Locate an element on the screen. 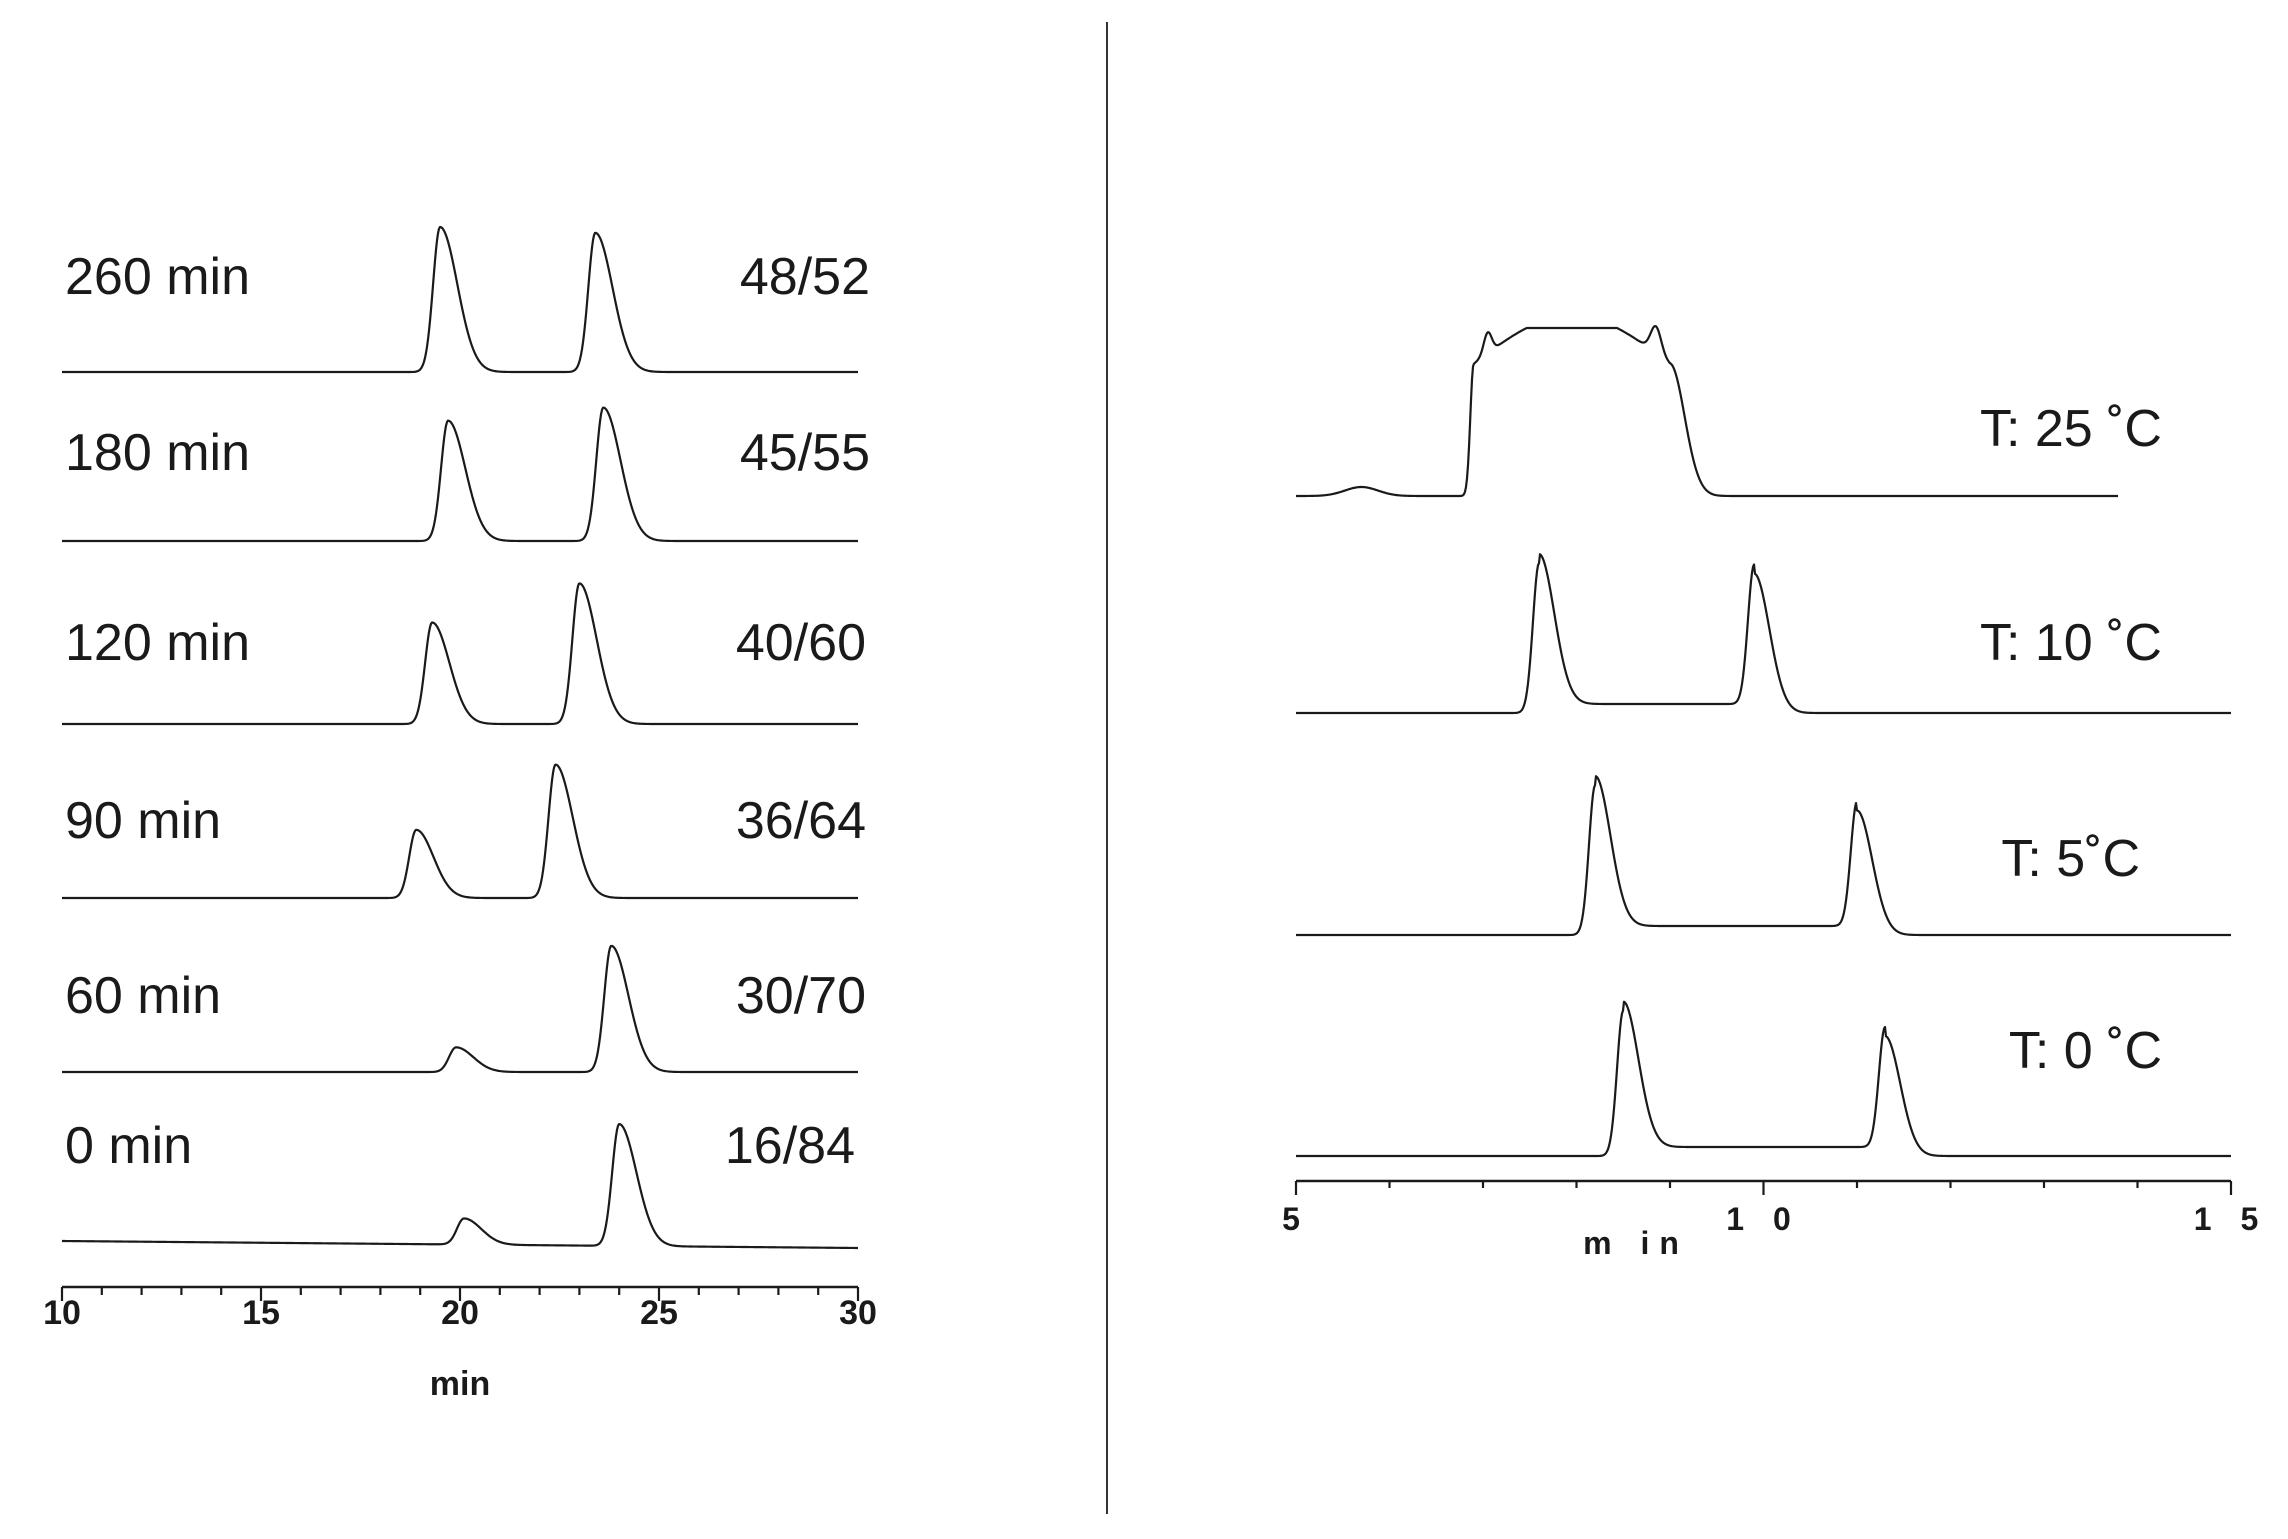 The width and height of the screenshot is (2288, 1539). right-trace-label-1: T: 10 ˚C is located at coordinates (2071, 643).